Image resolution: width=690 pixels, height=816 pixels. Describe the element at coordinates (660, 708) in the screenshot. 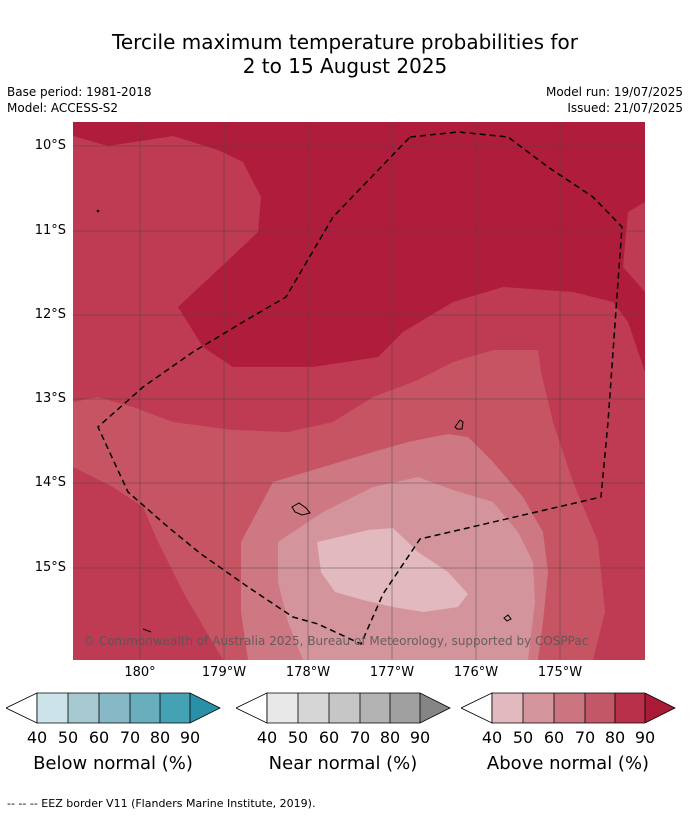

I see `legend-swatch-above-max` at that location.